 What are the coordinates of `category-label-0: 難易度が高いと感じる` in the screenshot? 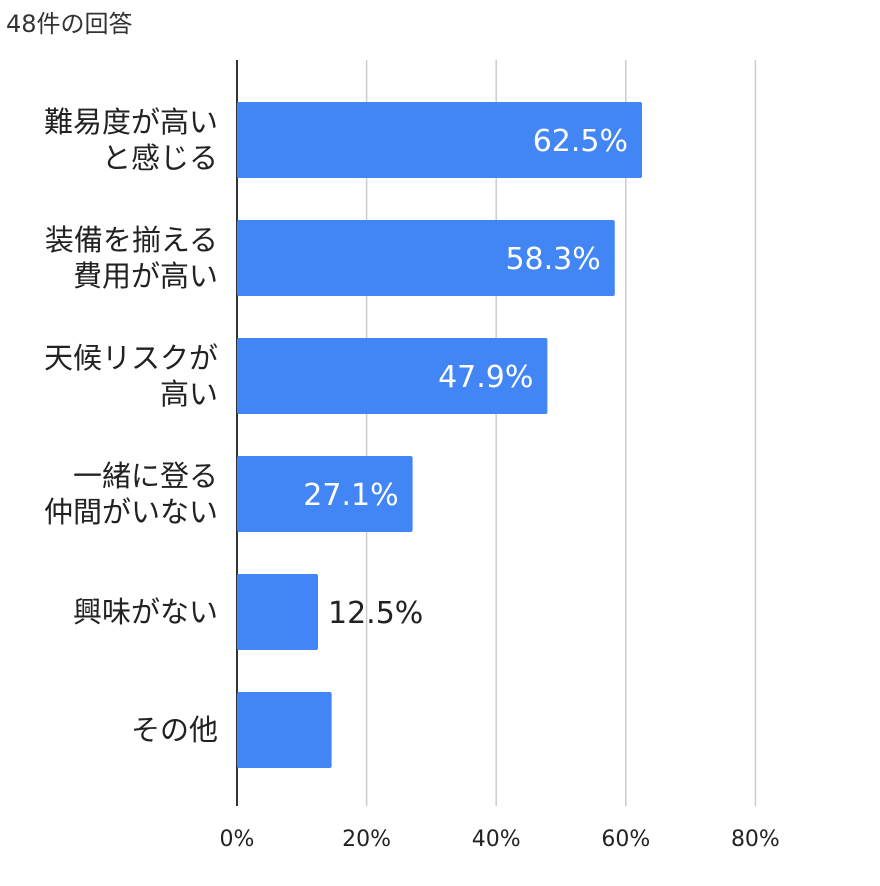 It's located at (131, 140).